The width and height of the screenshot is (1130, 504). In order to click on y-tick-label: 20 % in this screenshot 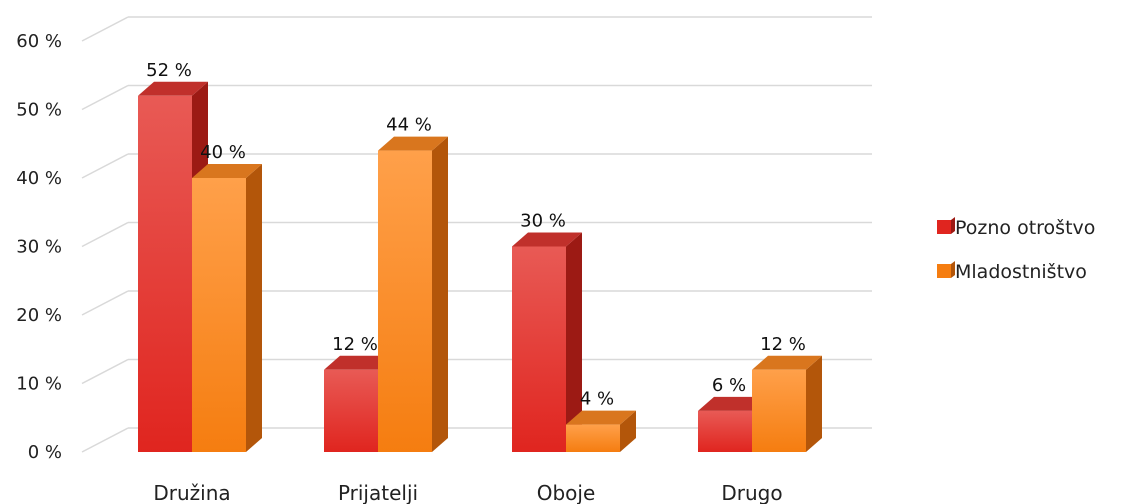, I will do `click(39, 315)`.